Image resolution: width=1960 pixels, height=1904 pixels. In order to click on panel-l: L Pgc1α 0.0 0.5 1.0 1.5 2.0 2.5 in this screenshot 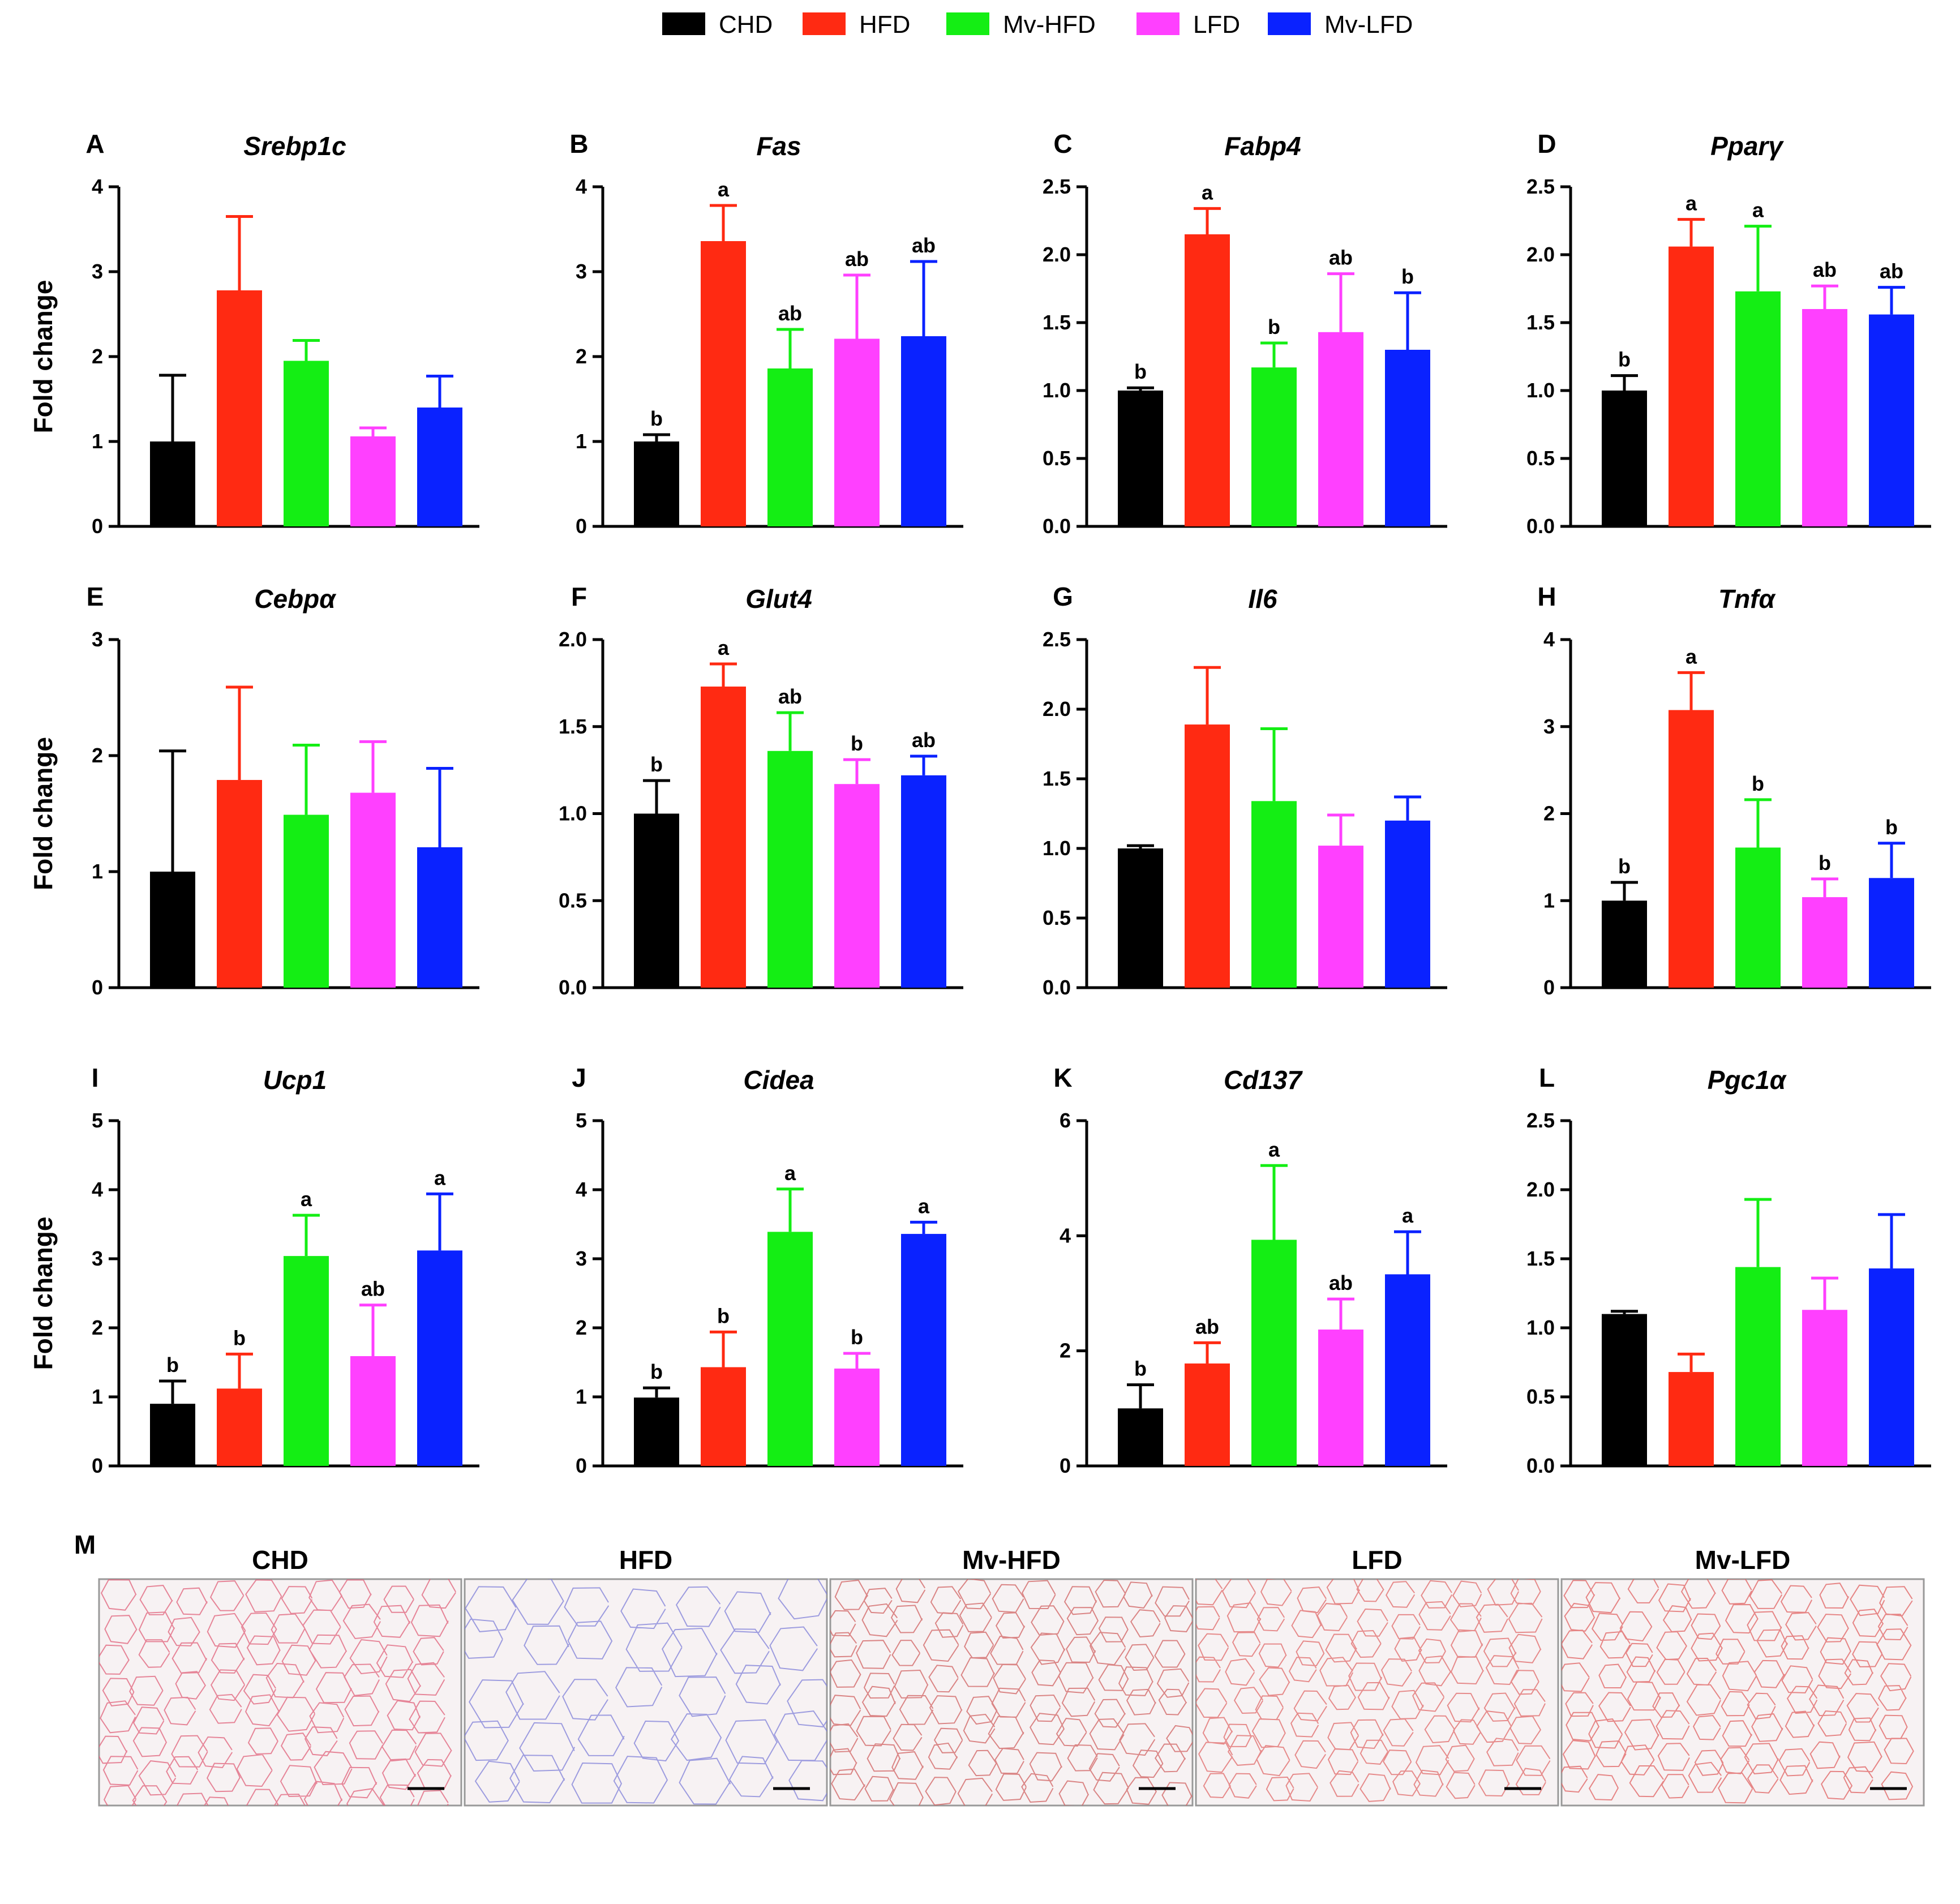, I will do `click(1728, 1270)`.